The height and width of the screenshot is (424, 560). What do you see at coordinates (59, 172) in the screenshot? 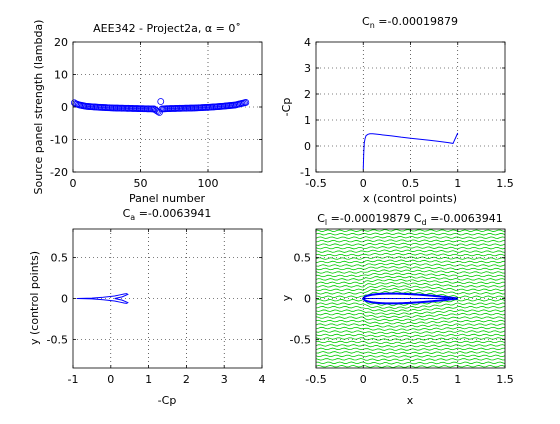
I see `y-tick-label: -20` at bounding box center [59, 172].